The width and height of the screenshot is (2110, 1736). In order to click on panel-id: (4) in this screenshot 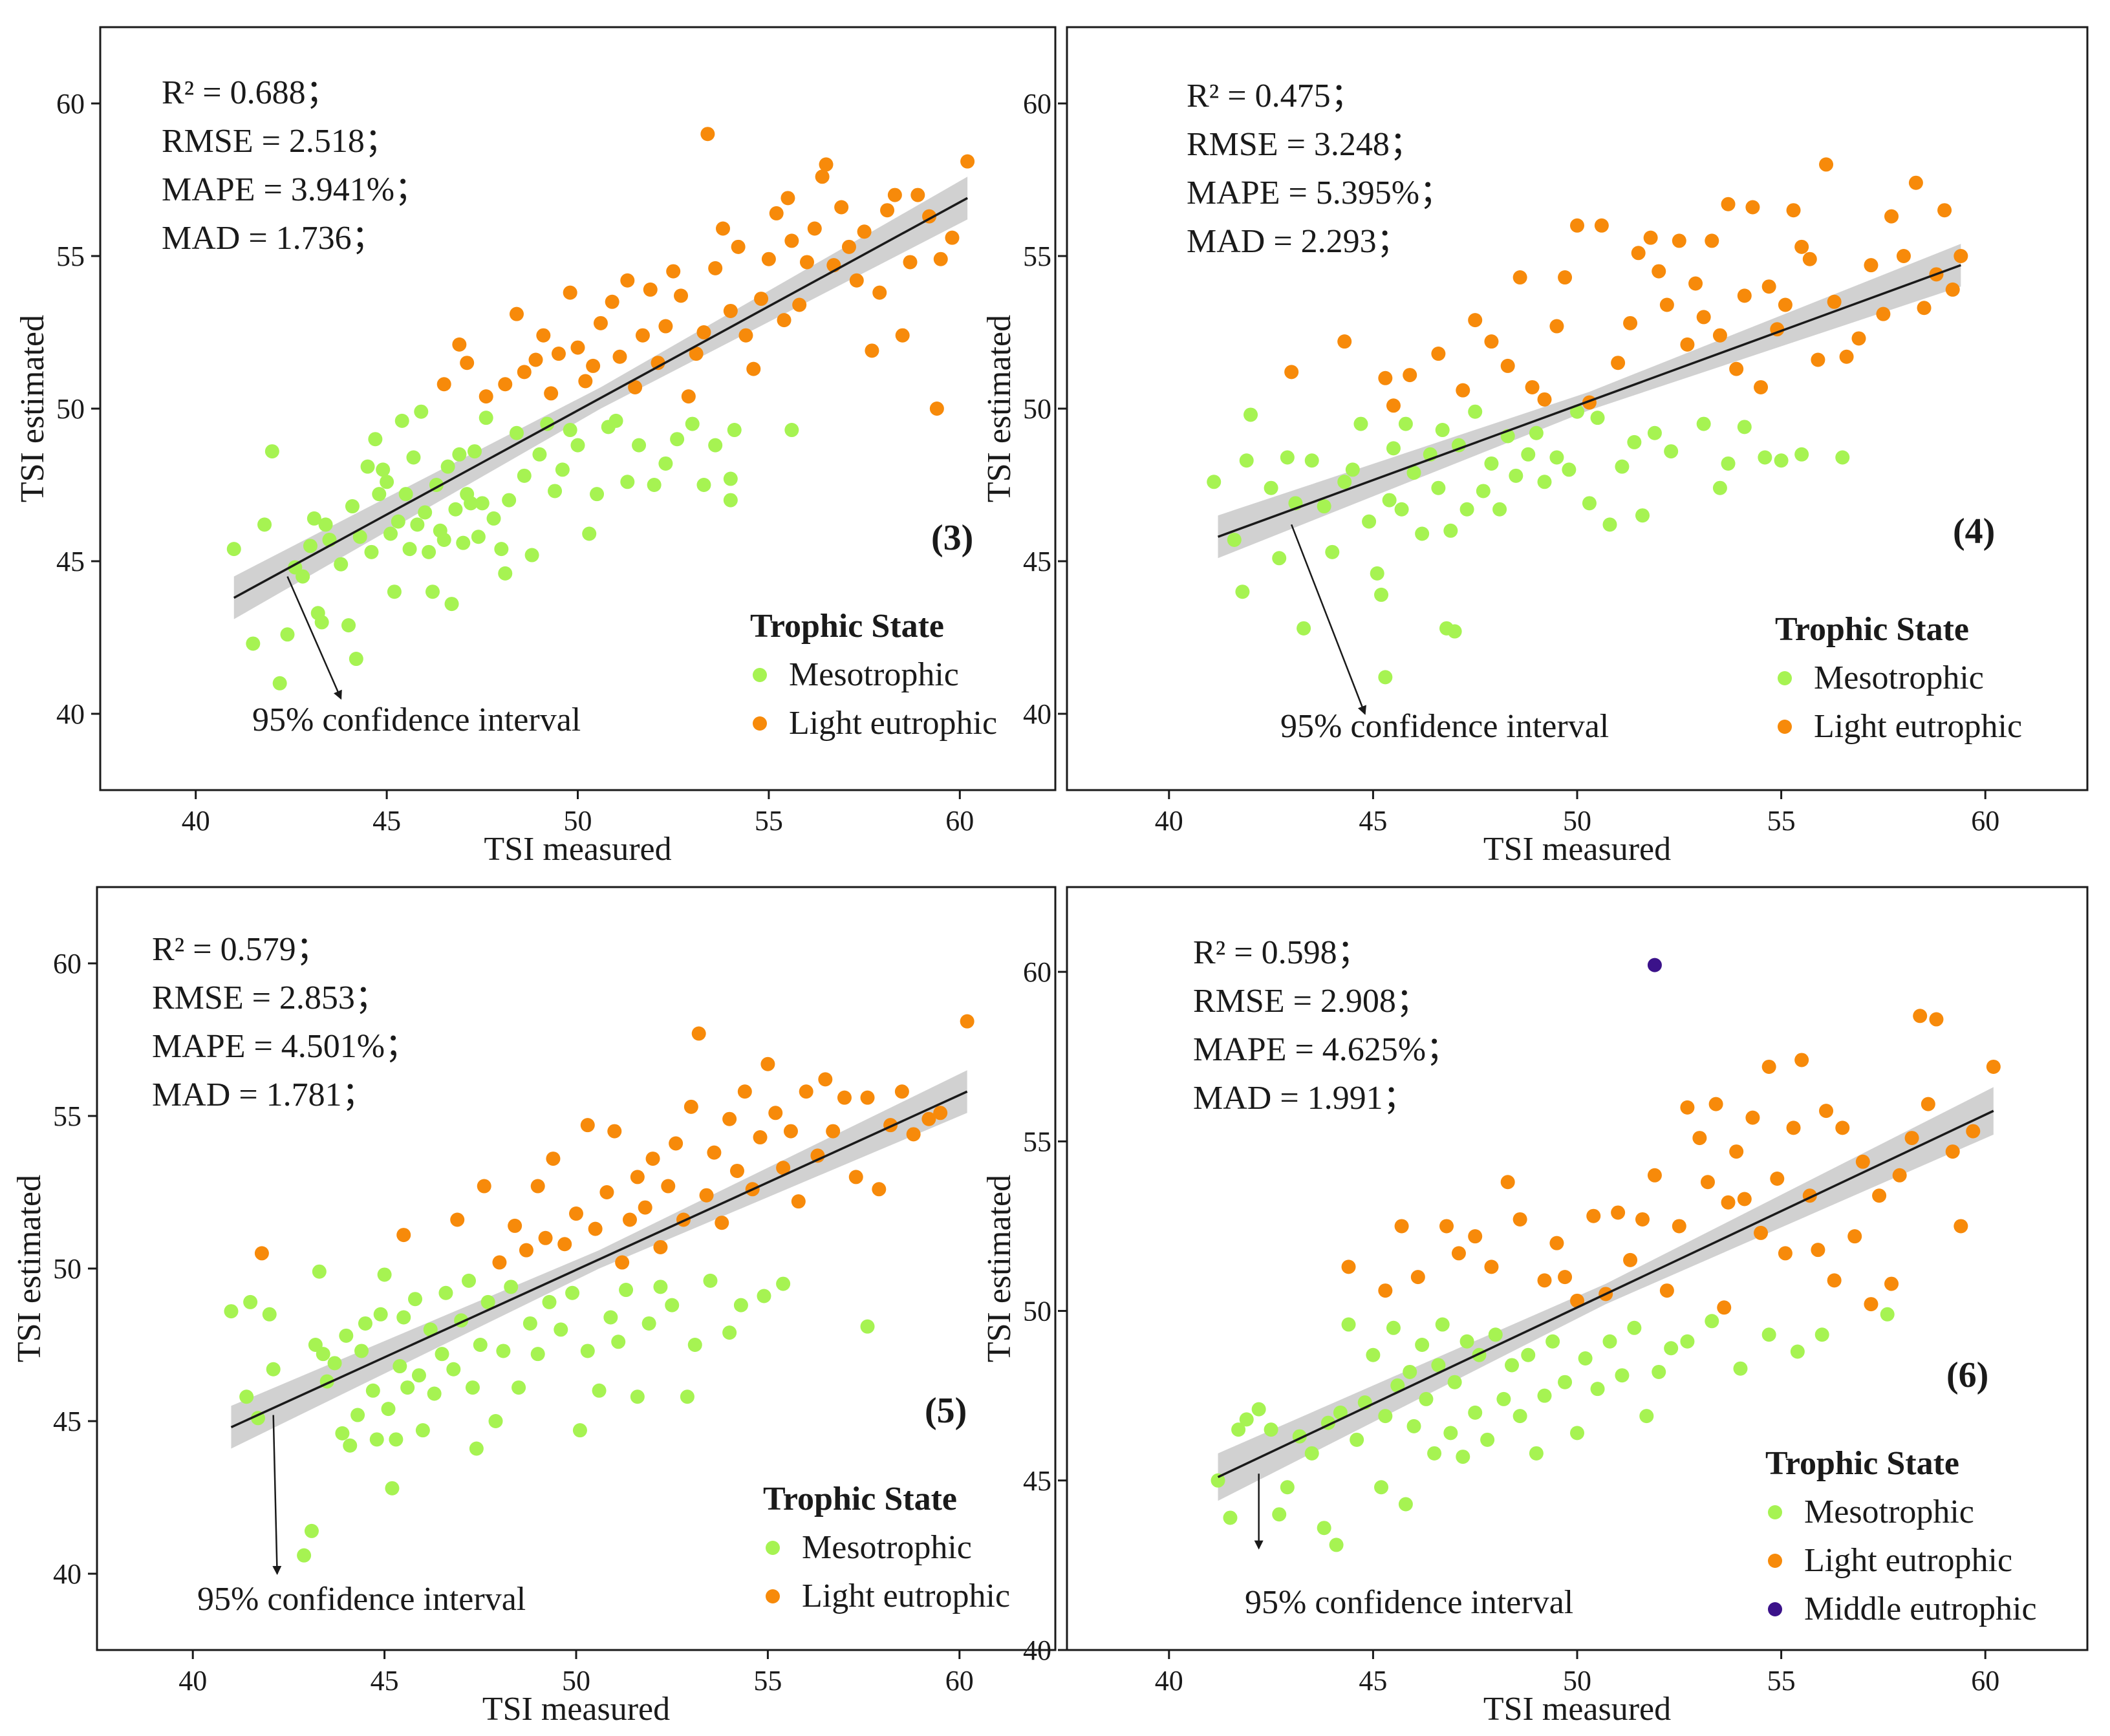, I will do `click(1974, 531)`.